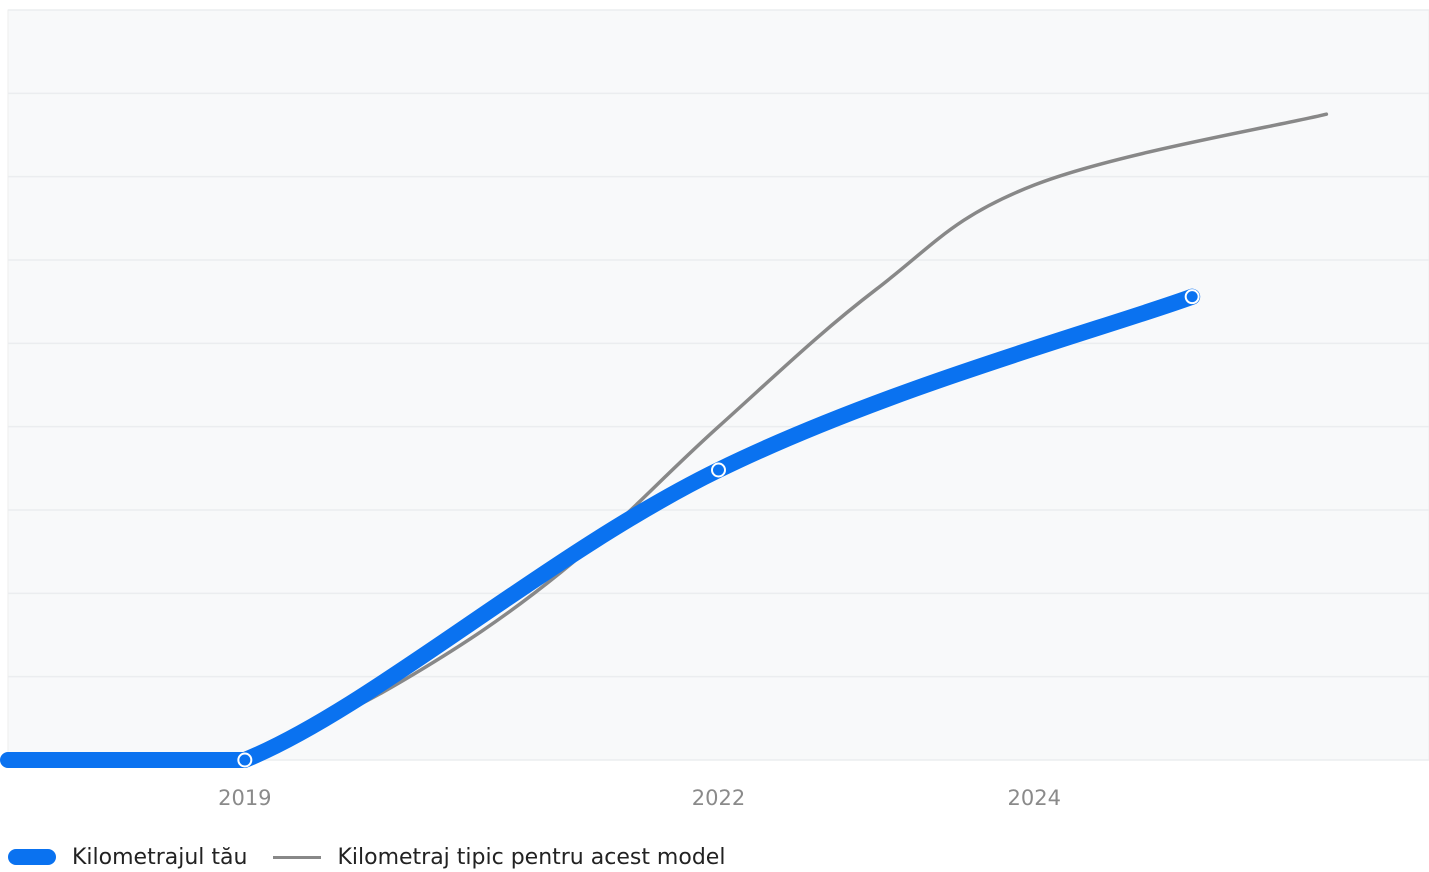 The width and height of the screenshot is (1429, 872). I want to click on legend-item-typical-mileage: Kilometraj tipic pentru acest model, so click(499, 857).